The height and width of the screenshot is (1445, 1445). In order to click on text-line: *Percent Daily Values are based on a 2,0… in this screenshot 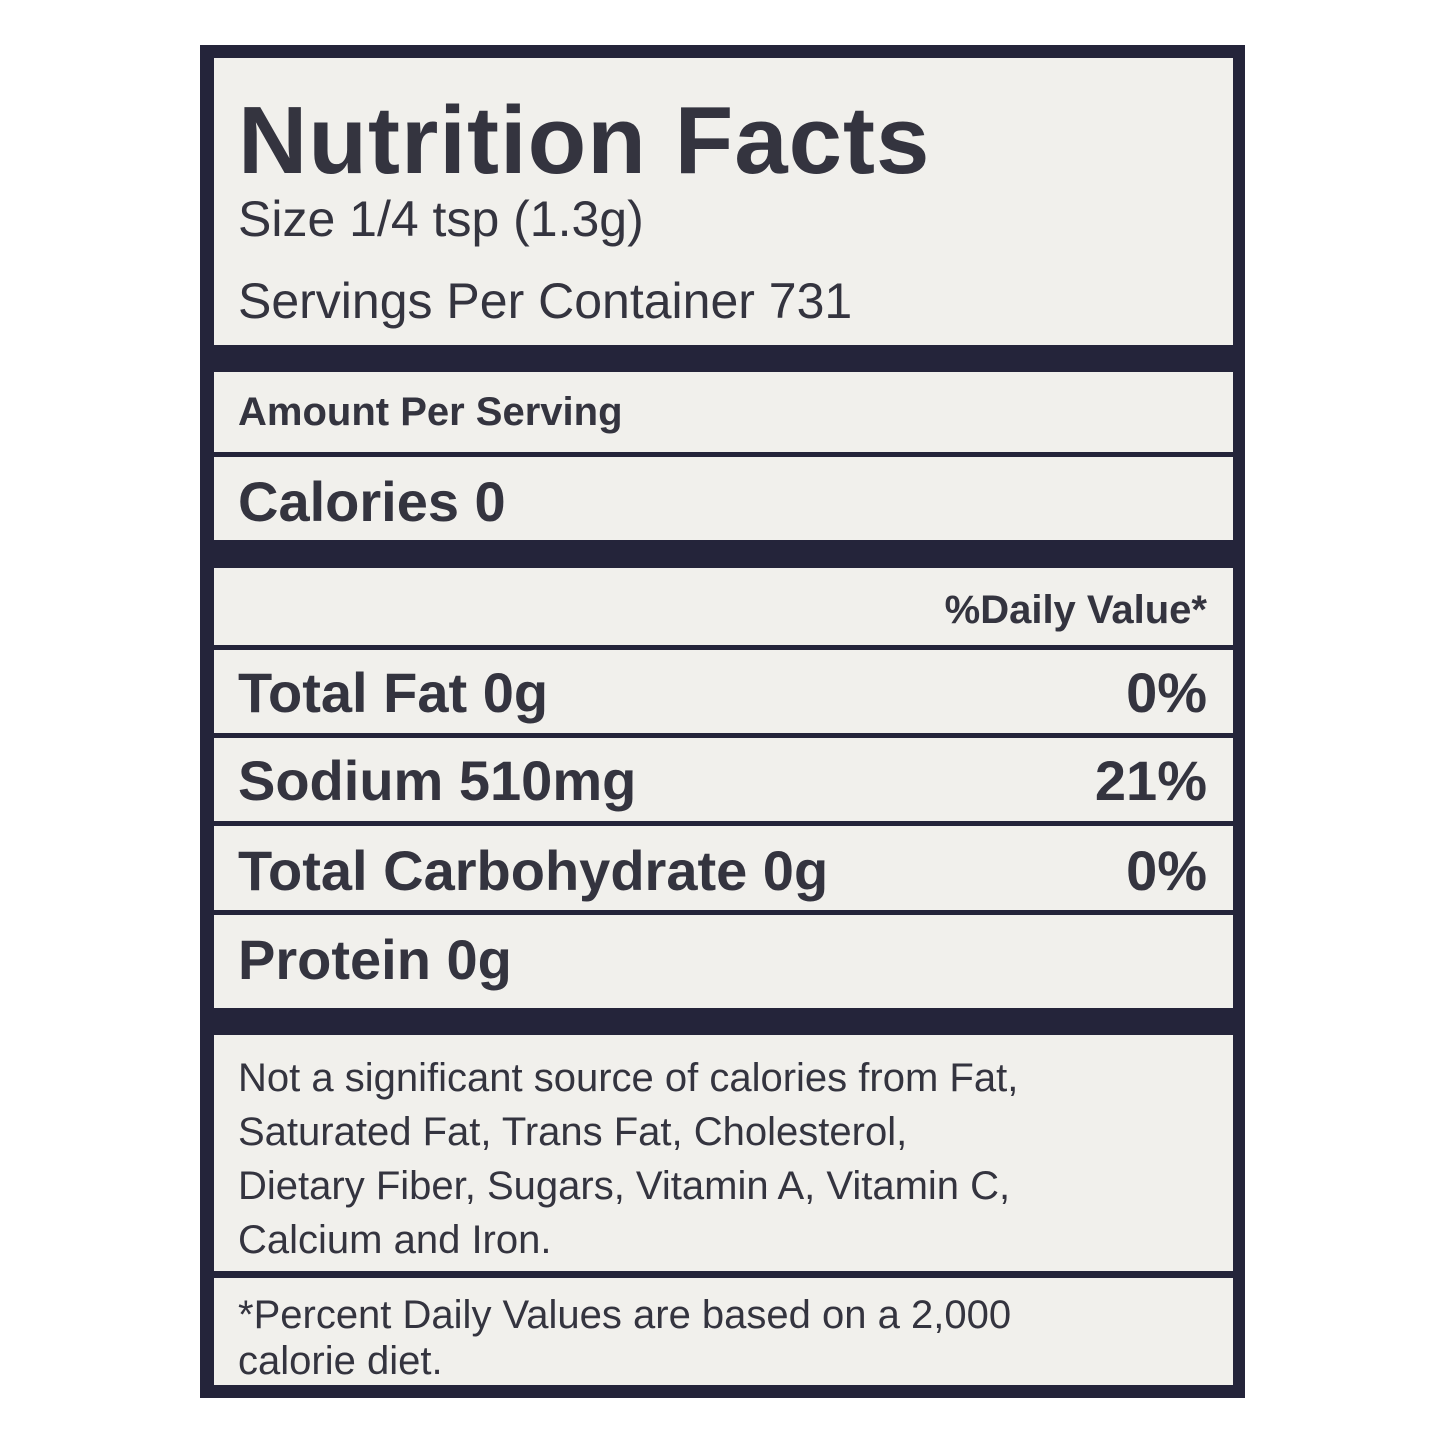, I will do `click(625, 1315)`.